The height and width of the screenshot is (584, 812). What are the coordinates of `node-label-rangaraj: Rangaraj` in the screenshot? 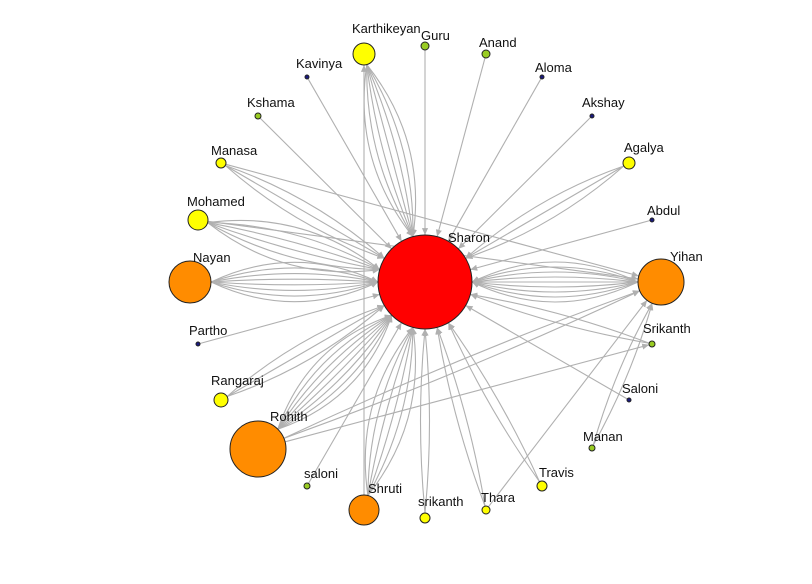 It's located at (237, 380).